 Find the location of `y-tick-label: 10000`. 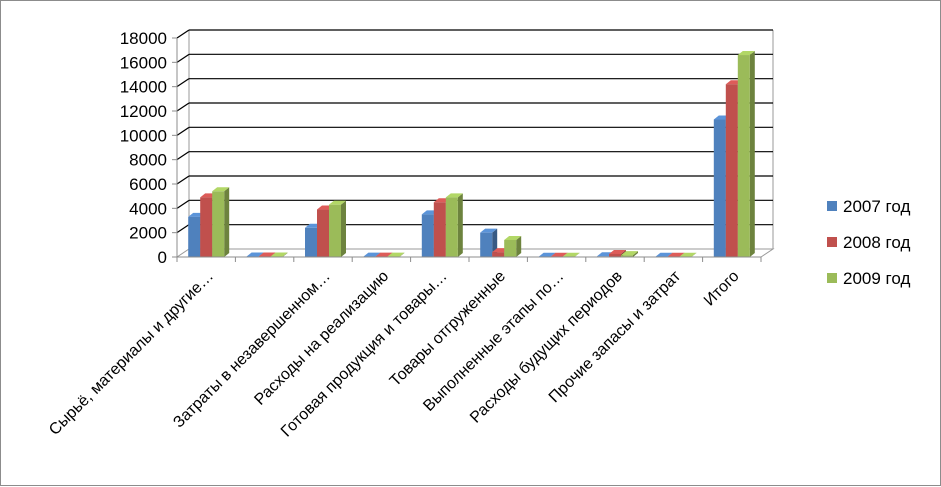

y-tick-label: 10000 is located at coordinates (143, 135).